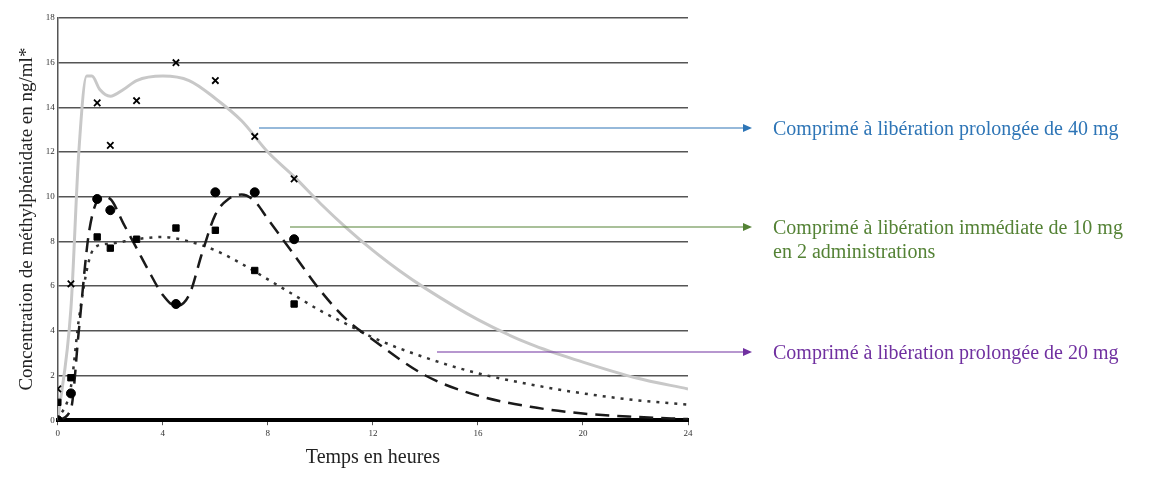 The image size is (1158, 489). What do you see at coordinates (688, 432) in the screenshot?
I see `x-tick-label: 24` at bounding box center [688, 432].